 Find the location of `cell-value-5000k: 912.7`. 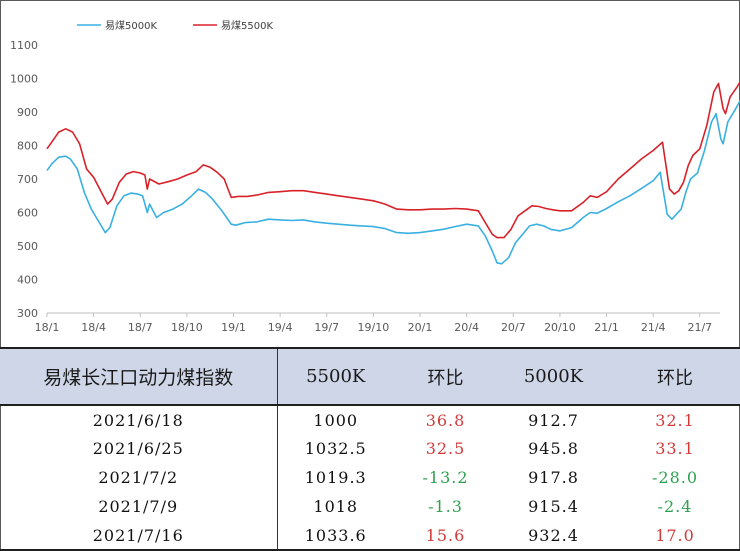

cell-value-5000k: 912.7 is located at coordinates (553, 420).